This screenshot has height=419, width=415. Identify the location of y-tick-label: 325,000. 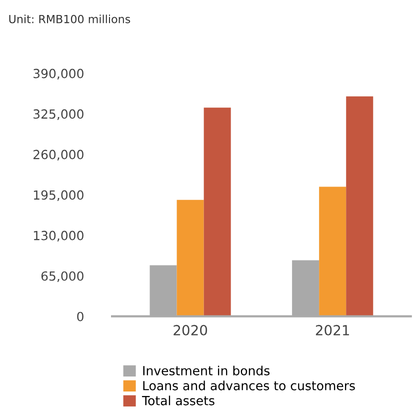
(59, 114).